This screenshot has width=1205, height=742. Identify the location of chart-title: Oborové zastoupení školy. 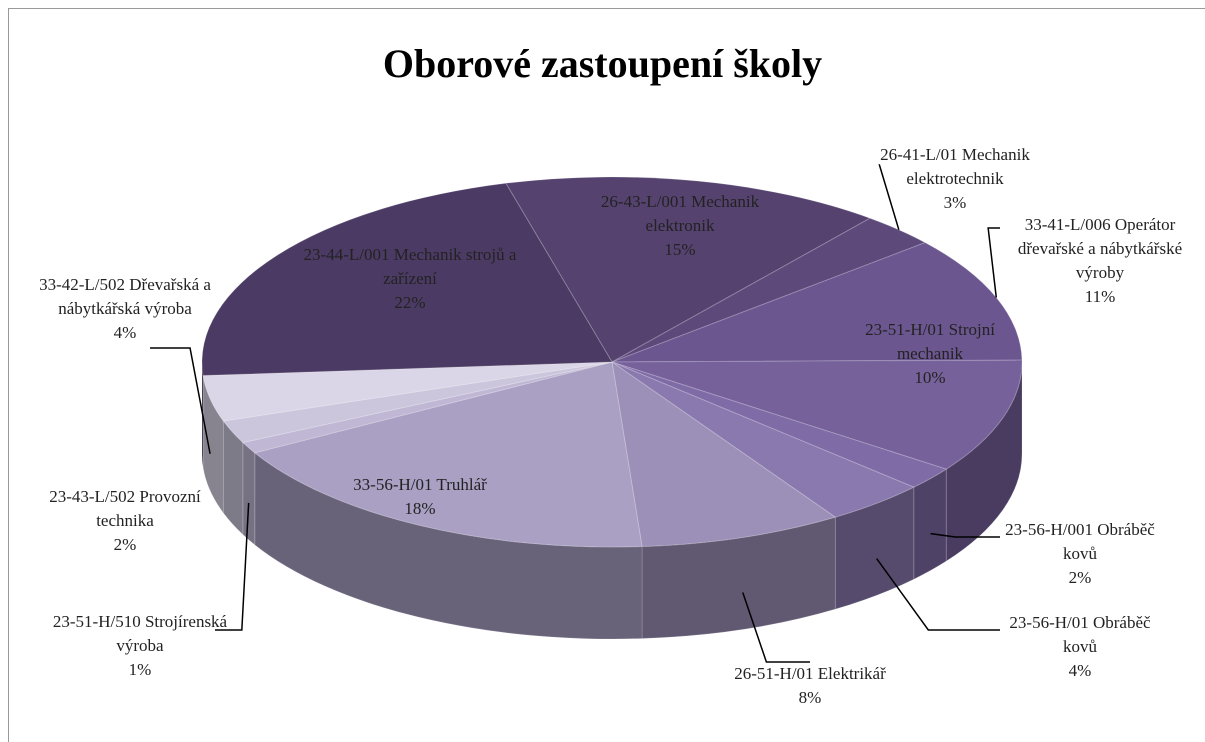
(602, 63).